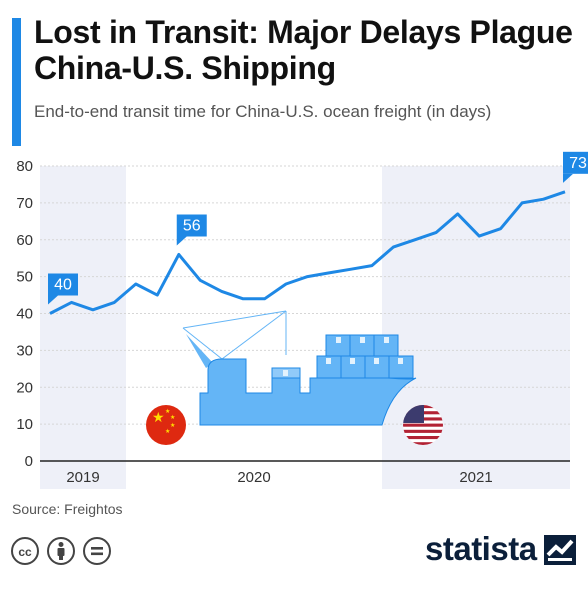 Image resolution: width=588 pixels, height=590 pixels. I want to click on x-tick-label: 2019, so click(82, 477).